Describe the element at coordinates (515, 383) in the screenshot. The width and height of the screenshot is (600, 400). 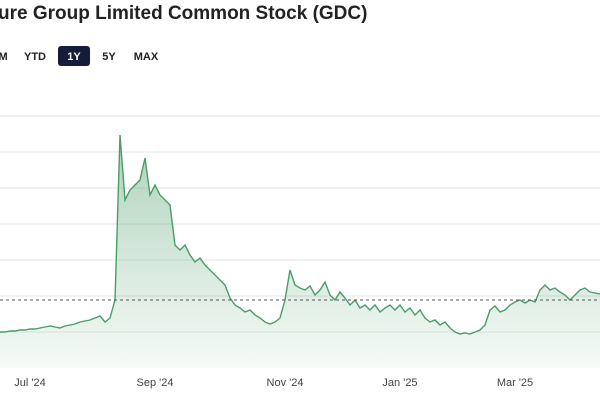
I see `x-tick-label: Mar '25` at that location.